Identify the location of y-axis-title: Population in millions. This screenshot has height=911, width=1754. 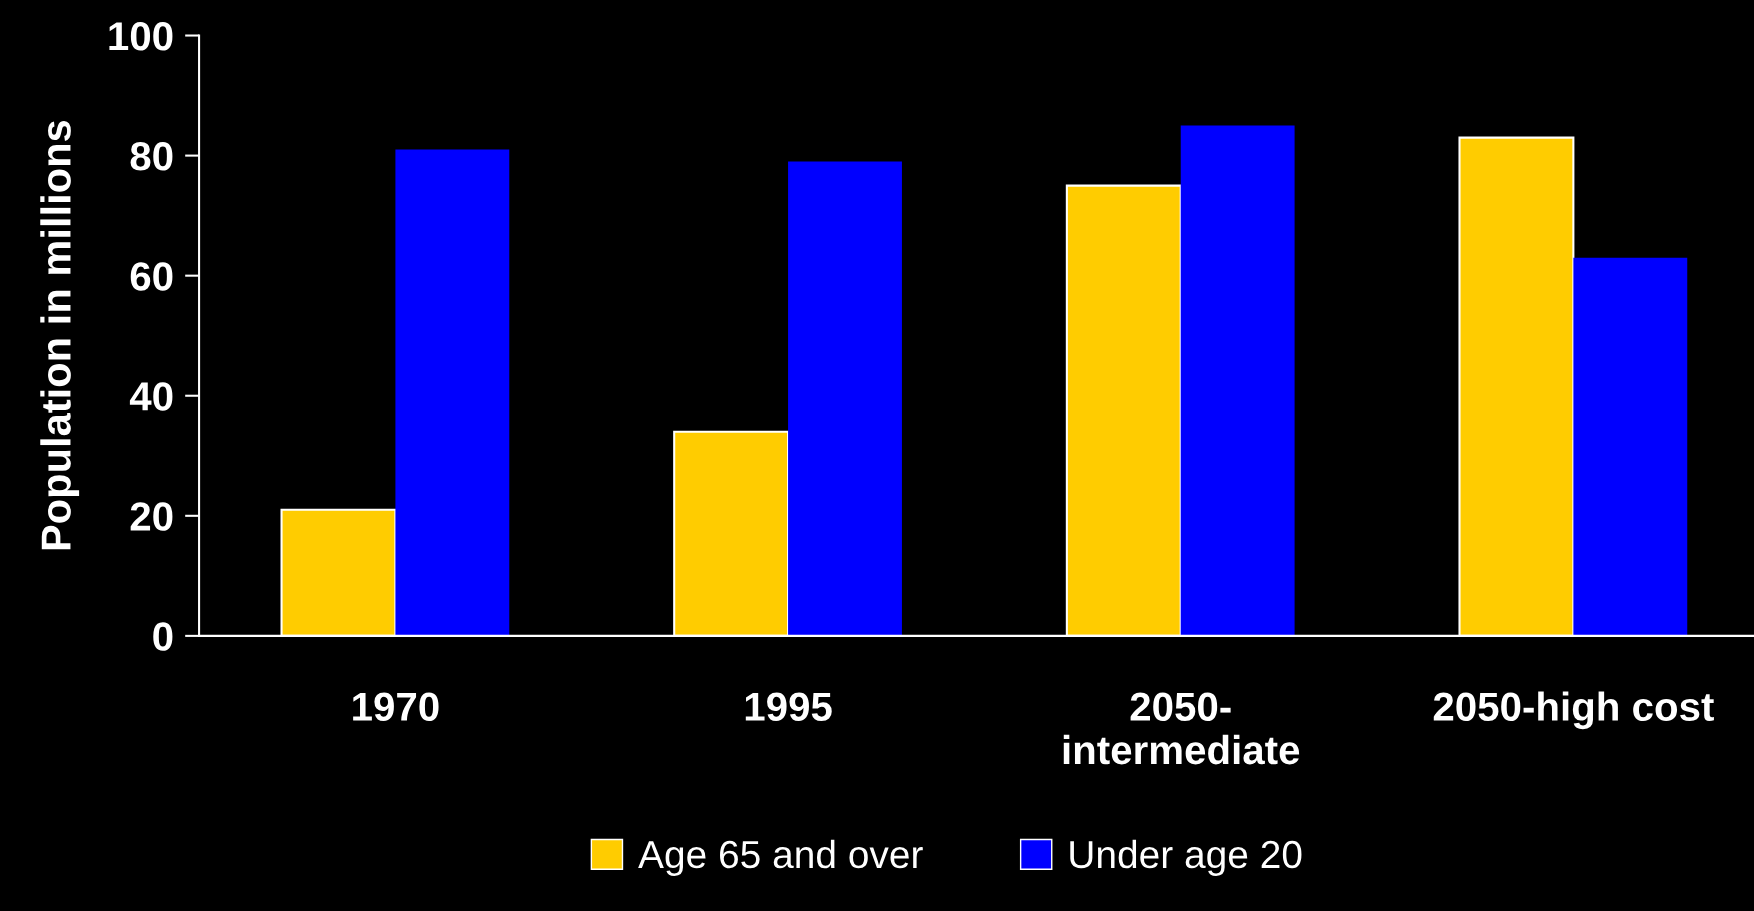
(60, 335).